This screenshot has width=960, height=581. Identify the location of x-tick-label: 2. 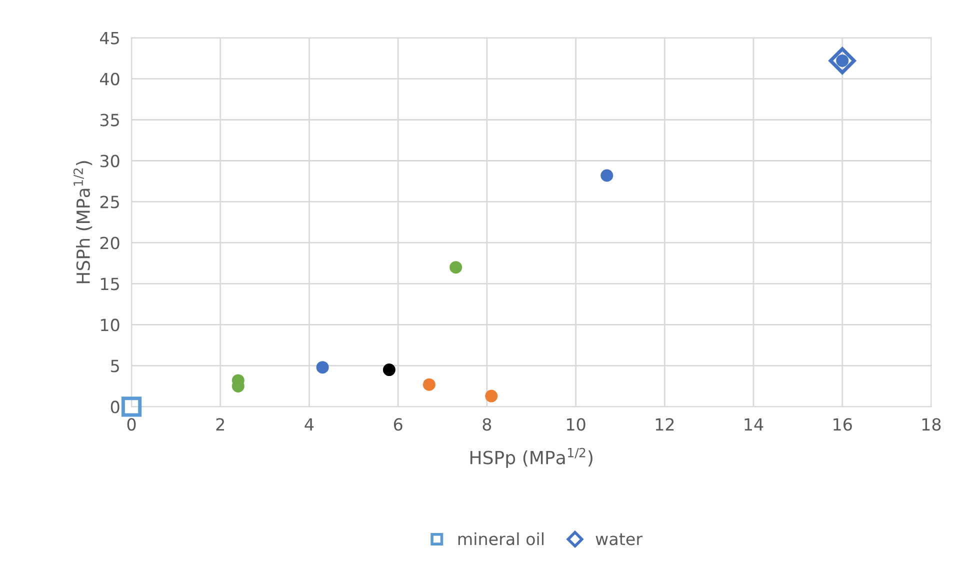
(220, 424).